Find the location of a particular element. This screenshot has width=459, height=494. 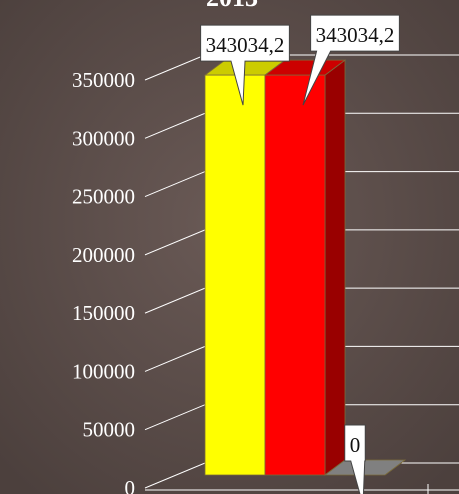

y-tick-label: 350000 is located at coordinates (103, 80).